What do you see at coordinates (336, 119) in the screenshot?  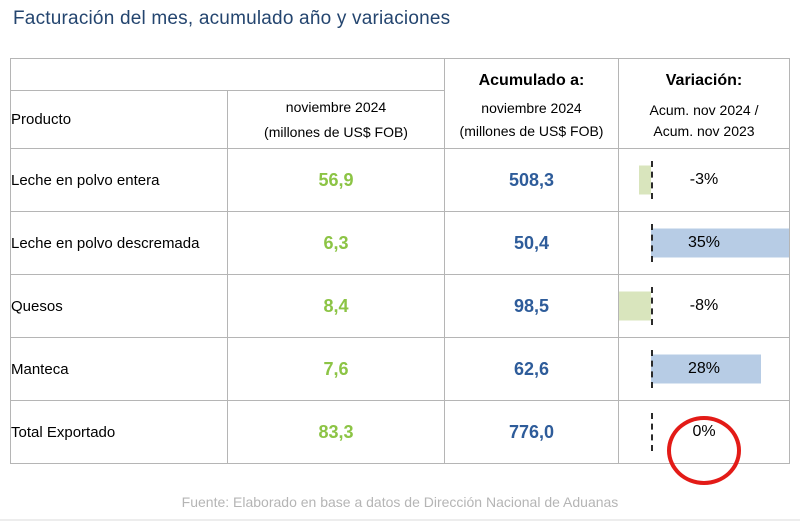 I see `column-header-month: noviembre 2024 (millones de US$ FOB)` at bounding box center [336, 119].